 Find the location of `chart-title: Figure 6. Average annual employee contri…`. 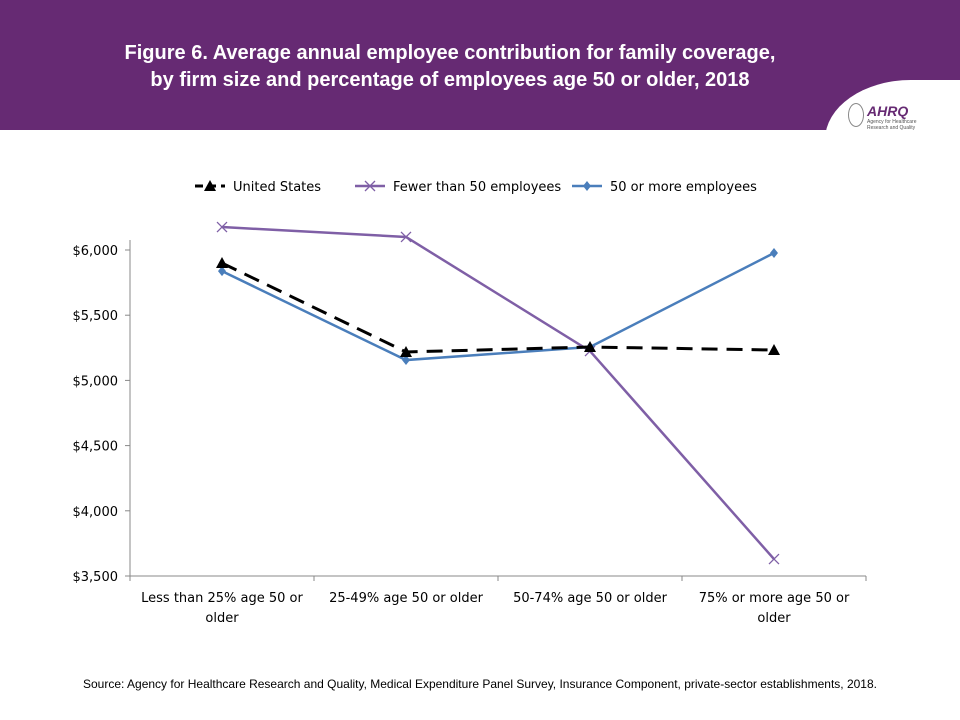

chart-title: Figure 6. Average annual employee contri… is located at coordinates (450, 67).